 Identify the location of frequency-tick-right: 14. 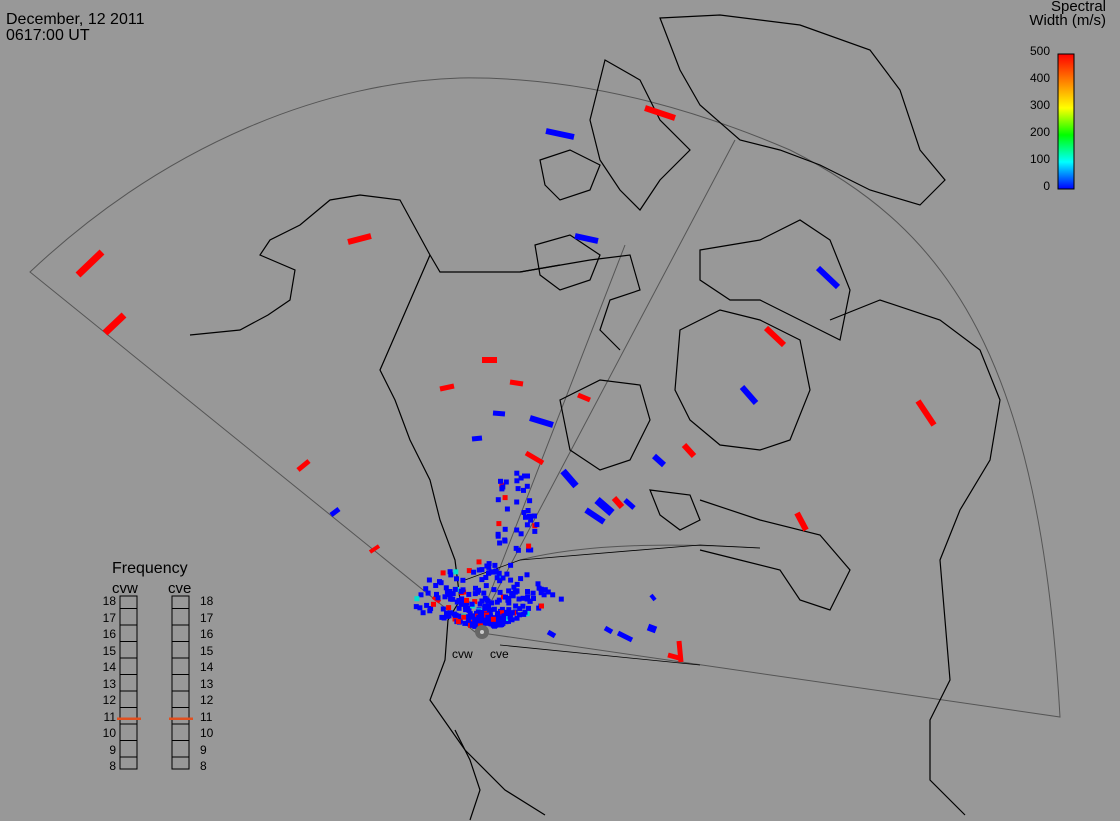
(207, 667).